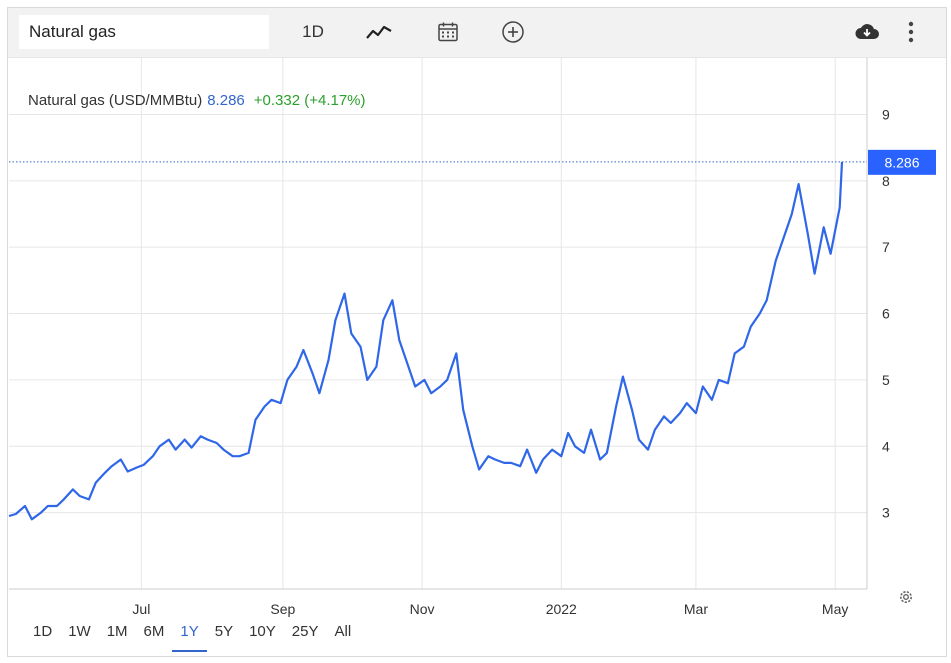 This screenshot has width=951, height=663. I want to click on range-button-1m: 1M, so click(117, 631).